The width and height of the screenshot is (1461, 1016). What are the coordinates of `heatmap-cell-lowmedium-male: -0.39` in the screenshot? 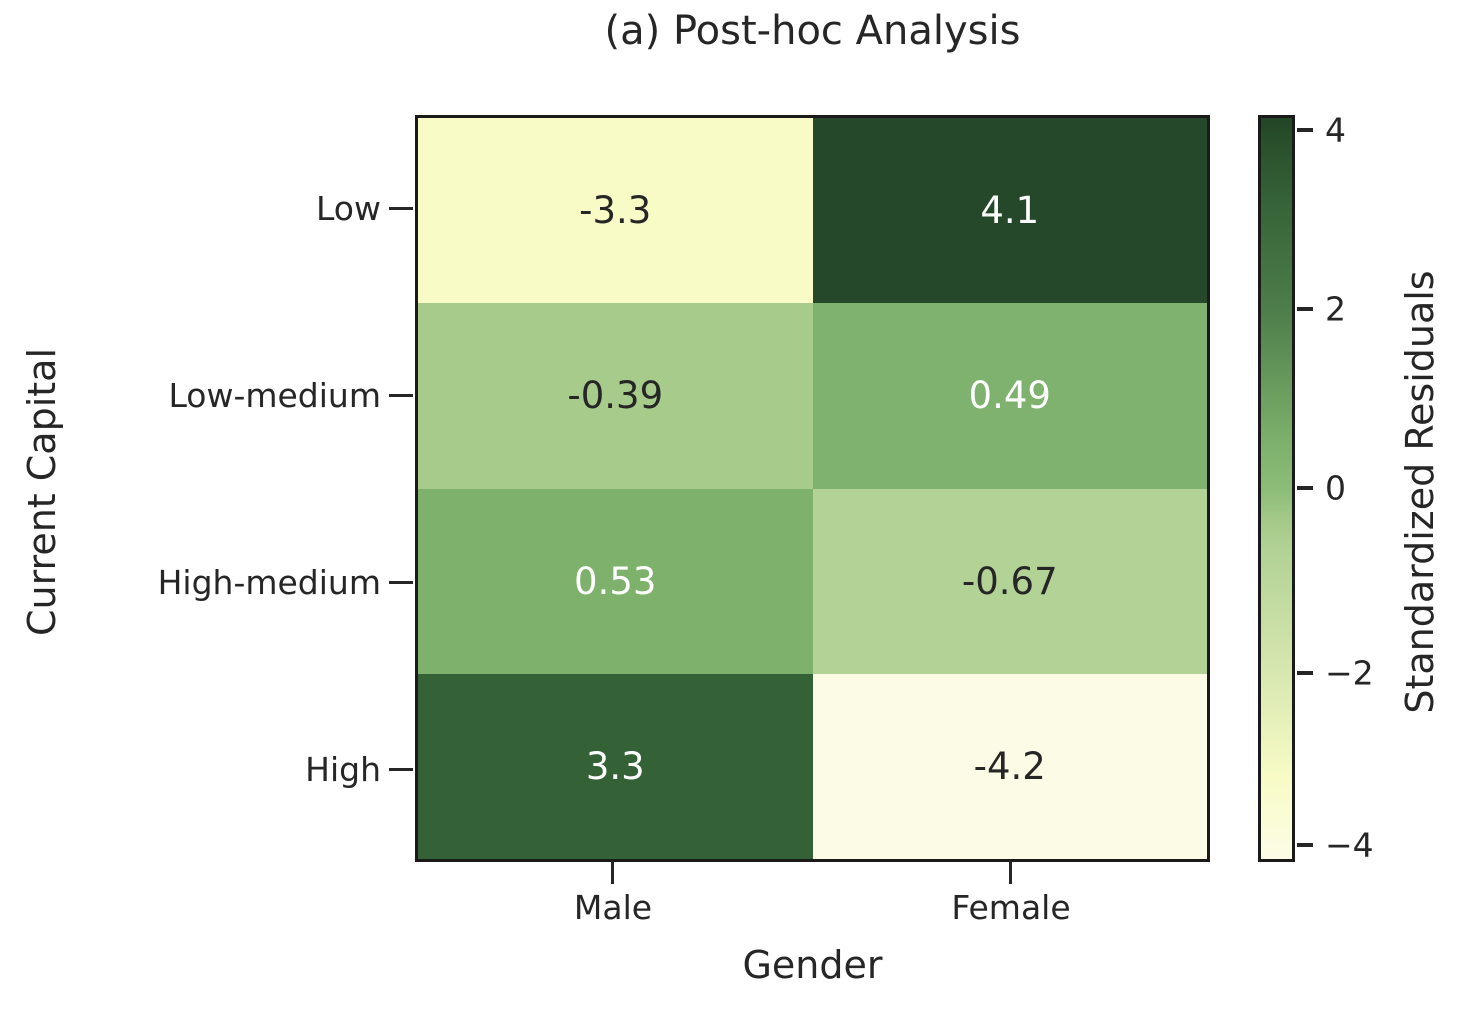 It's located at (615, 396).